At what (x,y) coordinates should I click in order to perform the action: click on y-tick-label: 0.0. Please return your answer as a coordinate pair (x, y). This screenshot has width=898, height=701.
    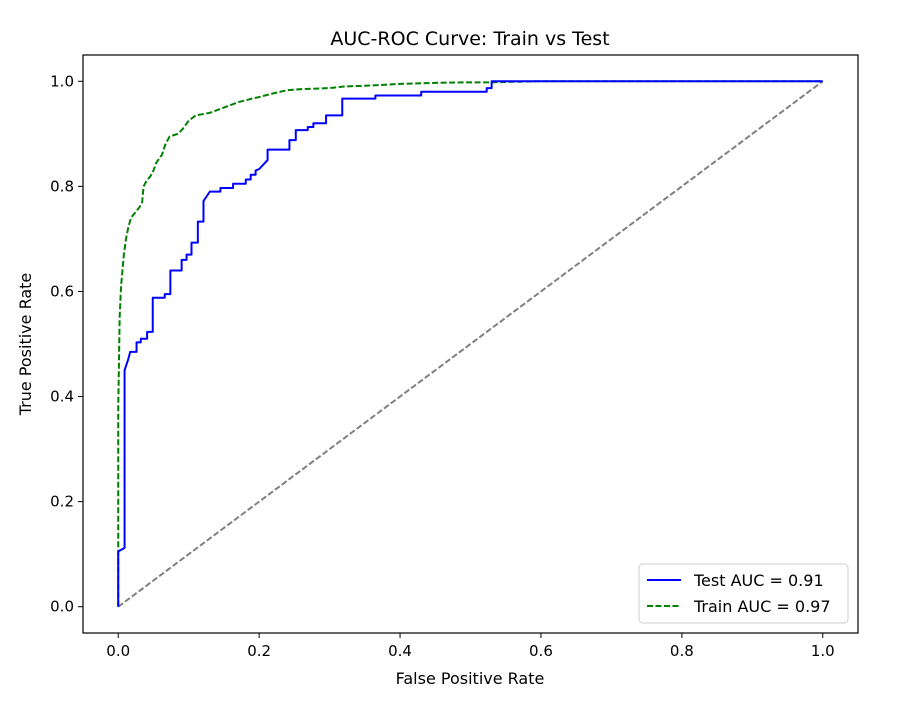
    Looking at the image, I should click on (62, 607).